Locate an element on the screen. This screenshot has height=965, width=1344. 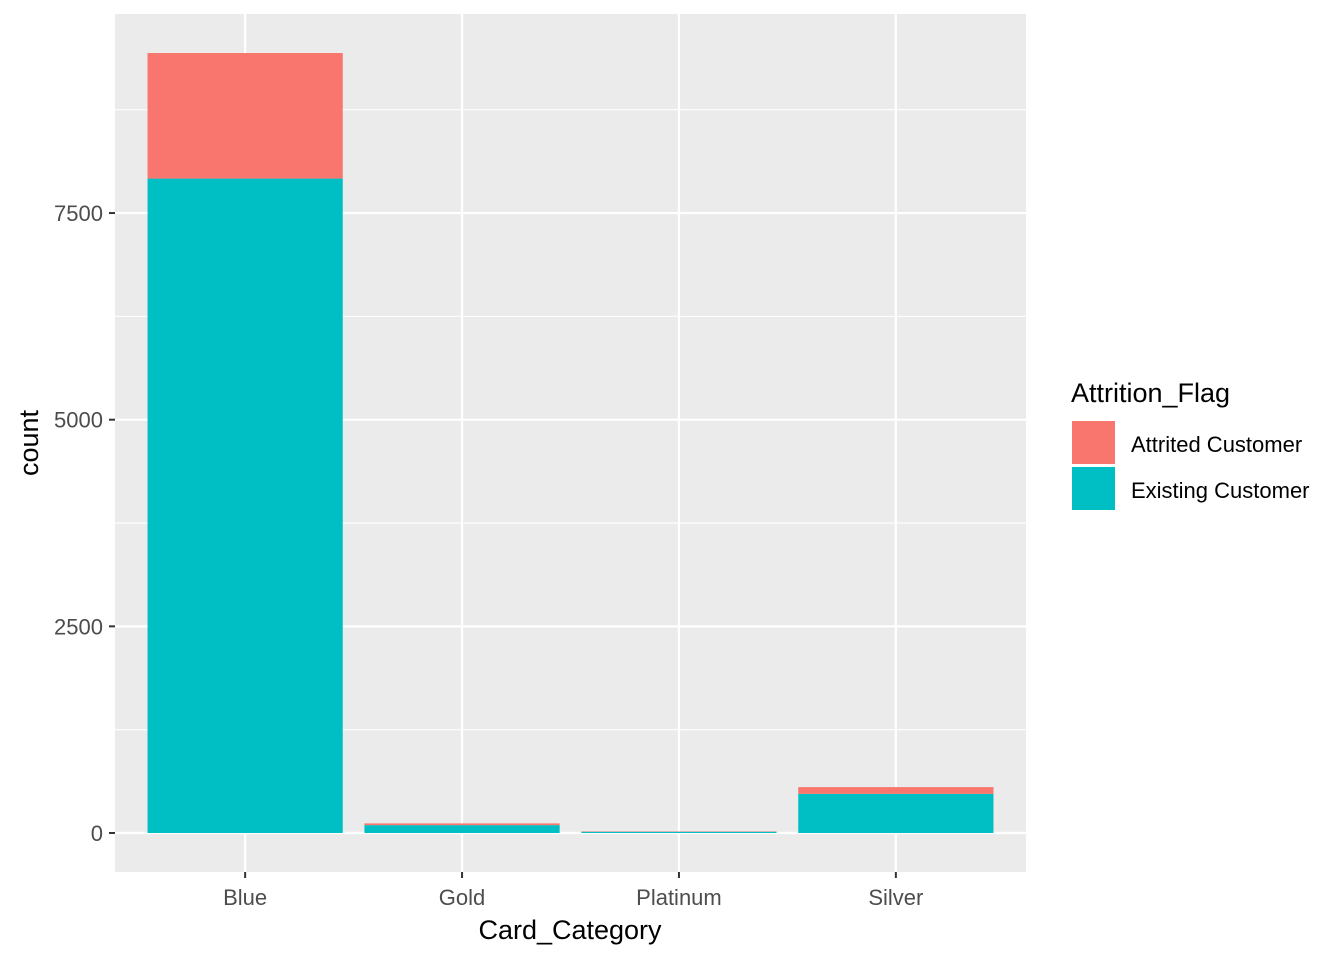
y-tick-label: 2500 is located at coordinates (78, 626).